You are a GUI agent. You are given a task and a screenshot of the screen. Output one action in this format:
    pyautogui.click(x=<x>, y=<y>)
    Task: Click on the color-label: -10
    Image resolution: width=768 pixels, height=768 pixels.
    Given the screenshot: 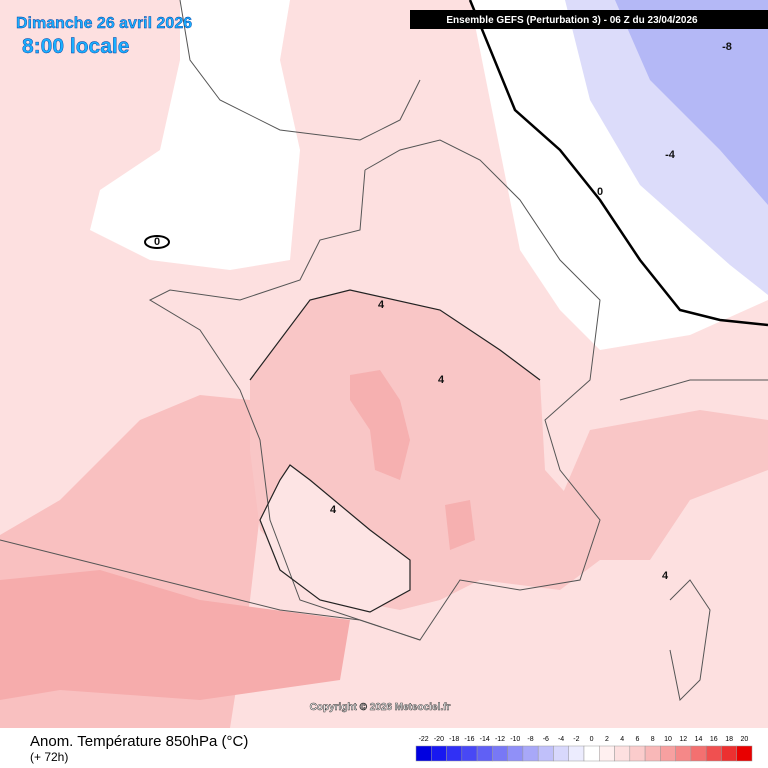 What is the action you would take?
    pyautogui.click(x=515, y=739)
    